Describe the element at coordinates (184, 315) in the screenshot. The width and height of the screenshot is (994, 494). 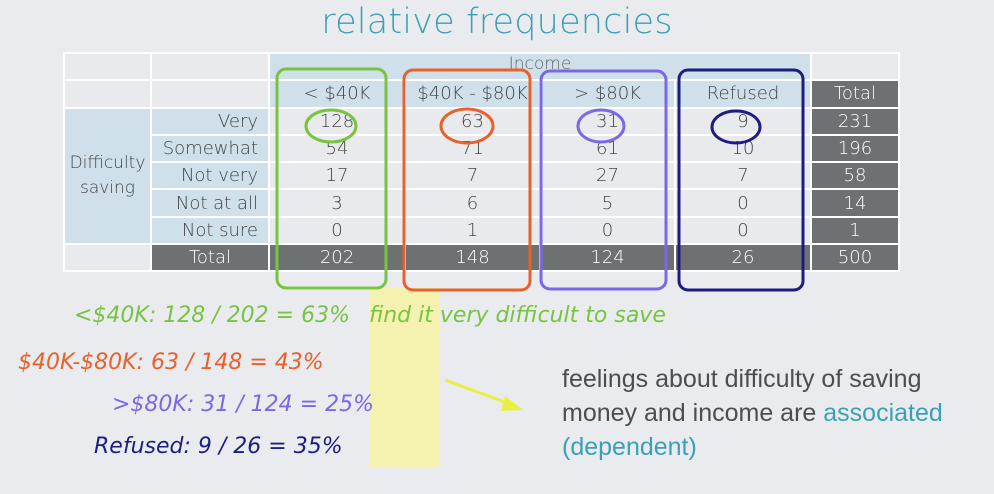
I see `annotation-under-40k-calc: <$40K: 128 / 202 =` at that location.